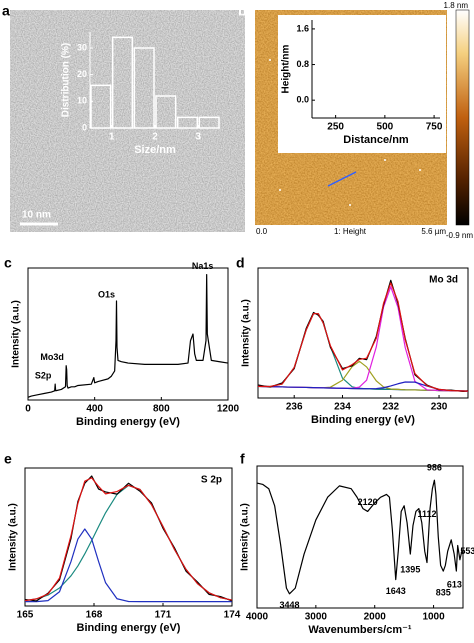 Image resolution: width=474 pixels, height=643 pixels. What do you see at coordinates (163, 615) in the screenshot?
I see `x-tick-label: 171` at bounding box center [163, 615].